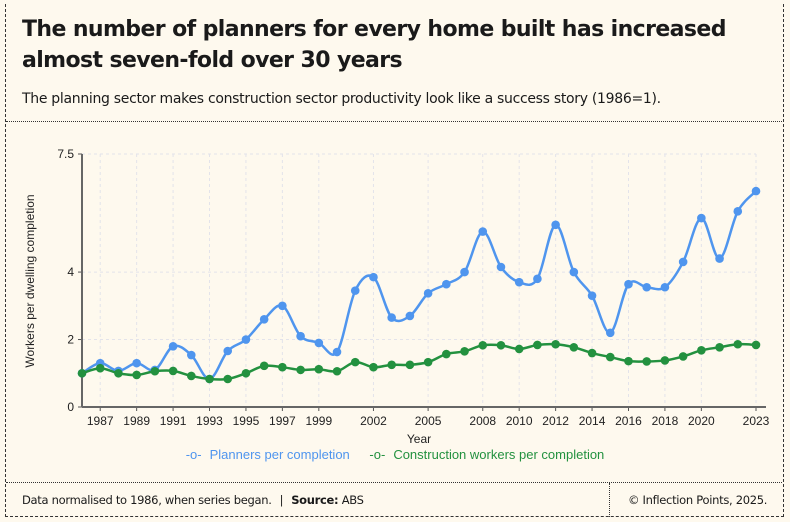 The width and height of the screenshot is (790, 522). What do you see at coordinates (70, 407) in the screenshot?
I see `y-tick-label: 0` at bounding box center [70, 407].